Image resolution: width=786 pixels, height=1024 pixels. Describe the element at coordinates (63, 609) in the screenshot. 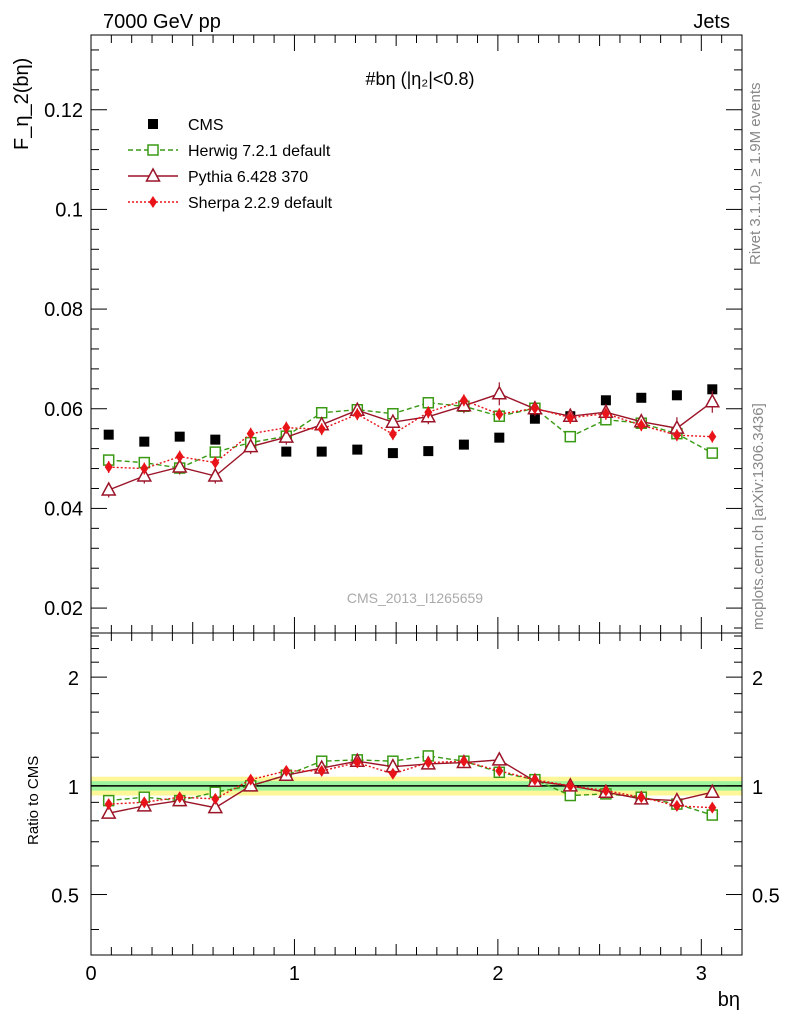

I see `main-ytick-label: 0.02` at that location.